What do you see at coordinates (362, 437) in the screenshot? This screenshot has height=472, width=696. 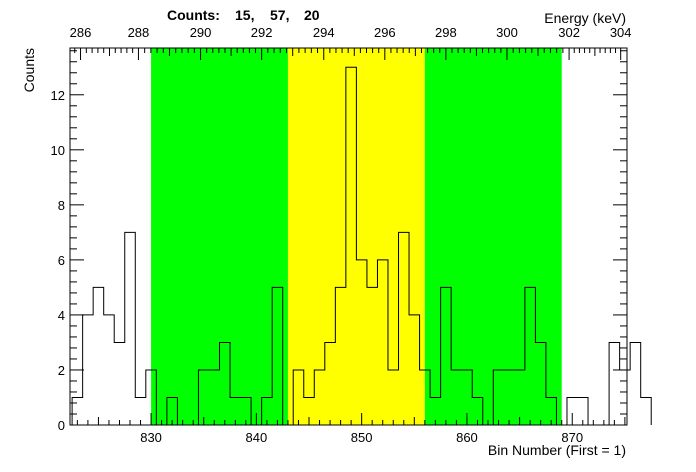 I see `x-tick-label: 850` at bounding box center [362, 437].